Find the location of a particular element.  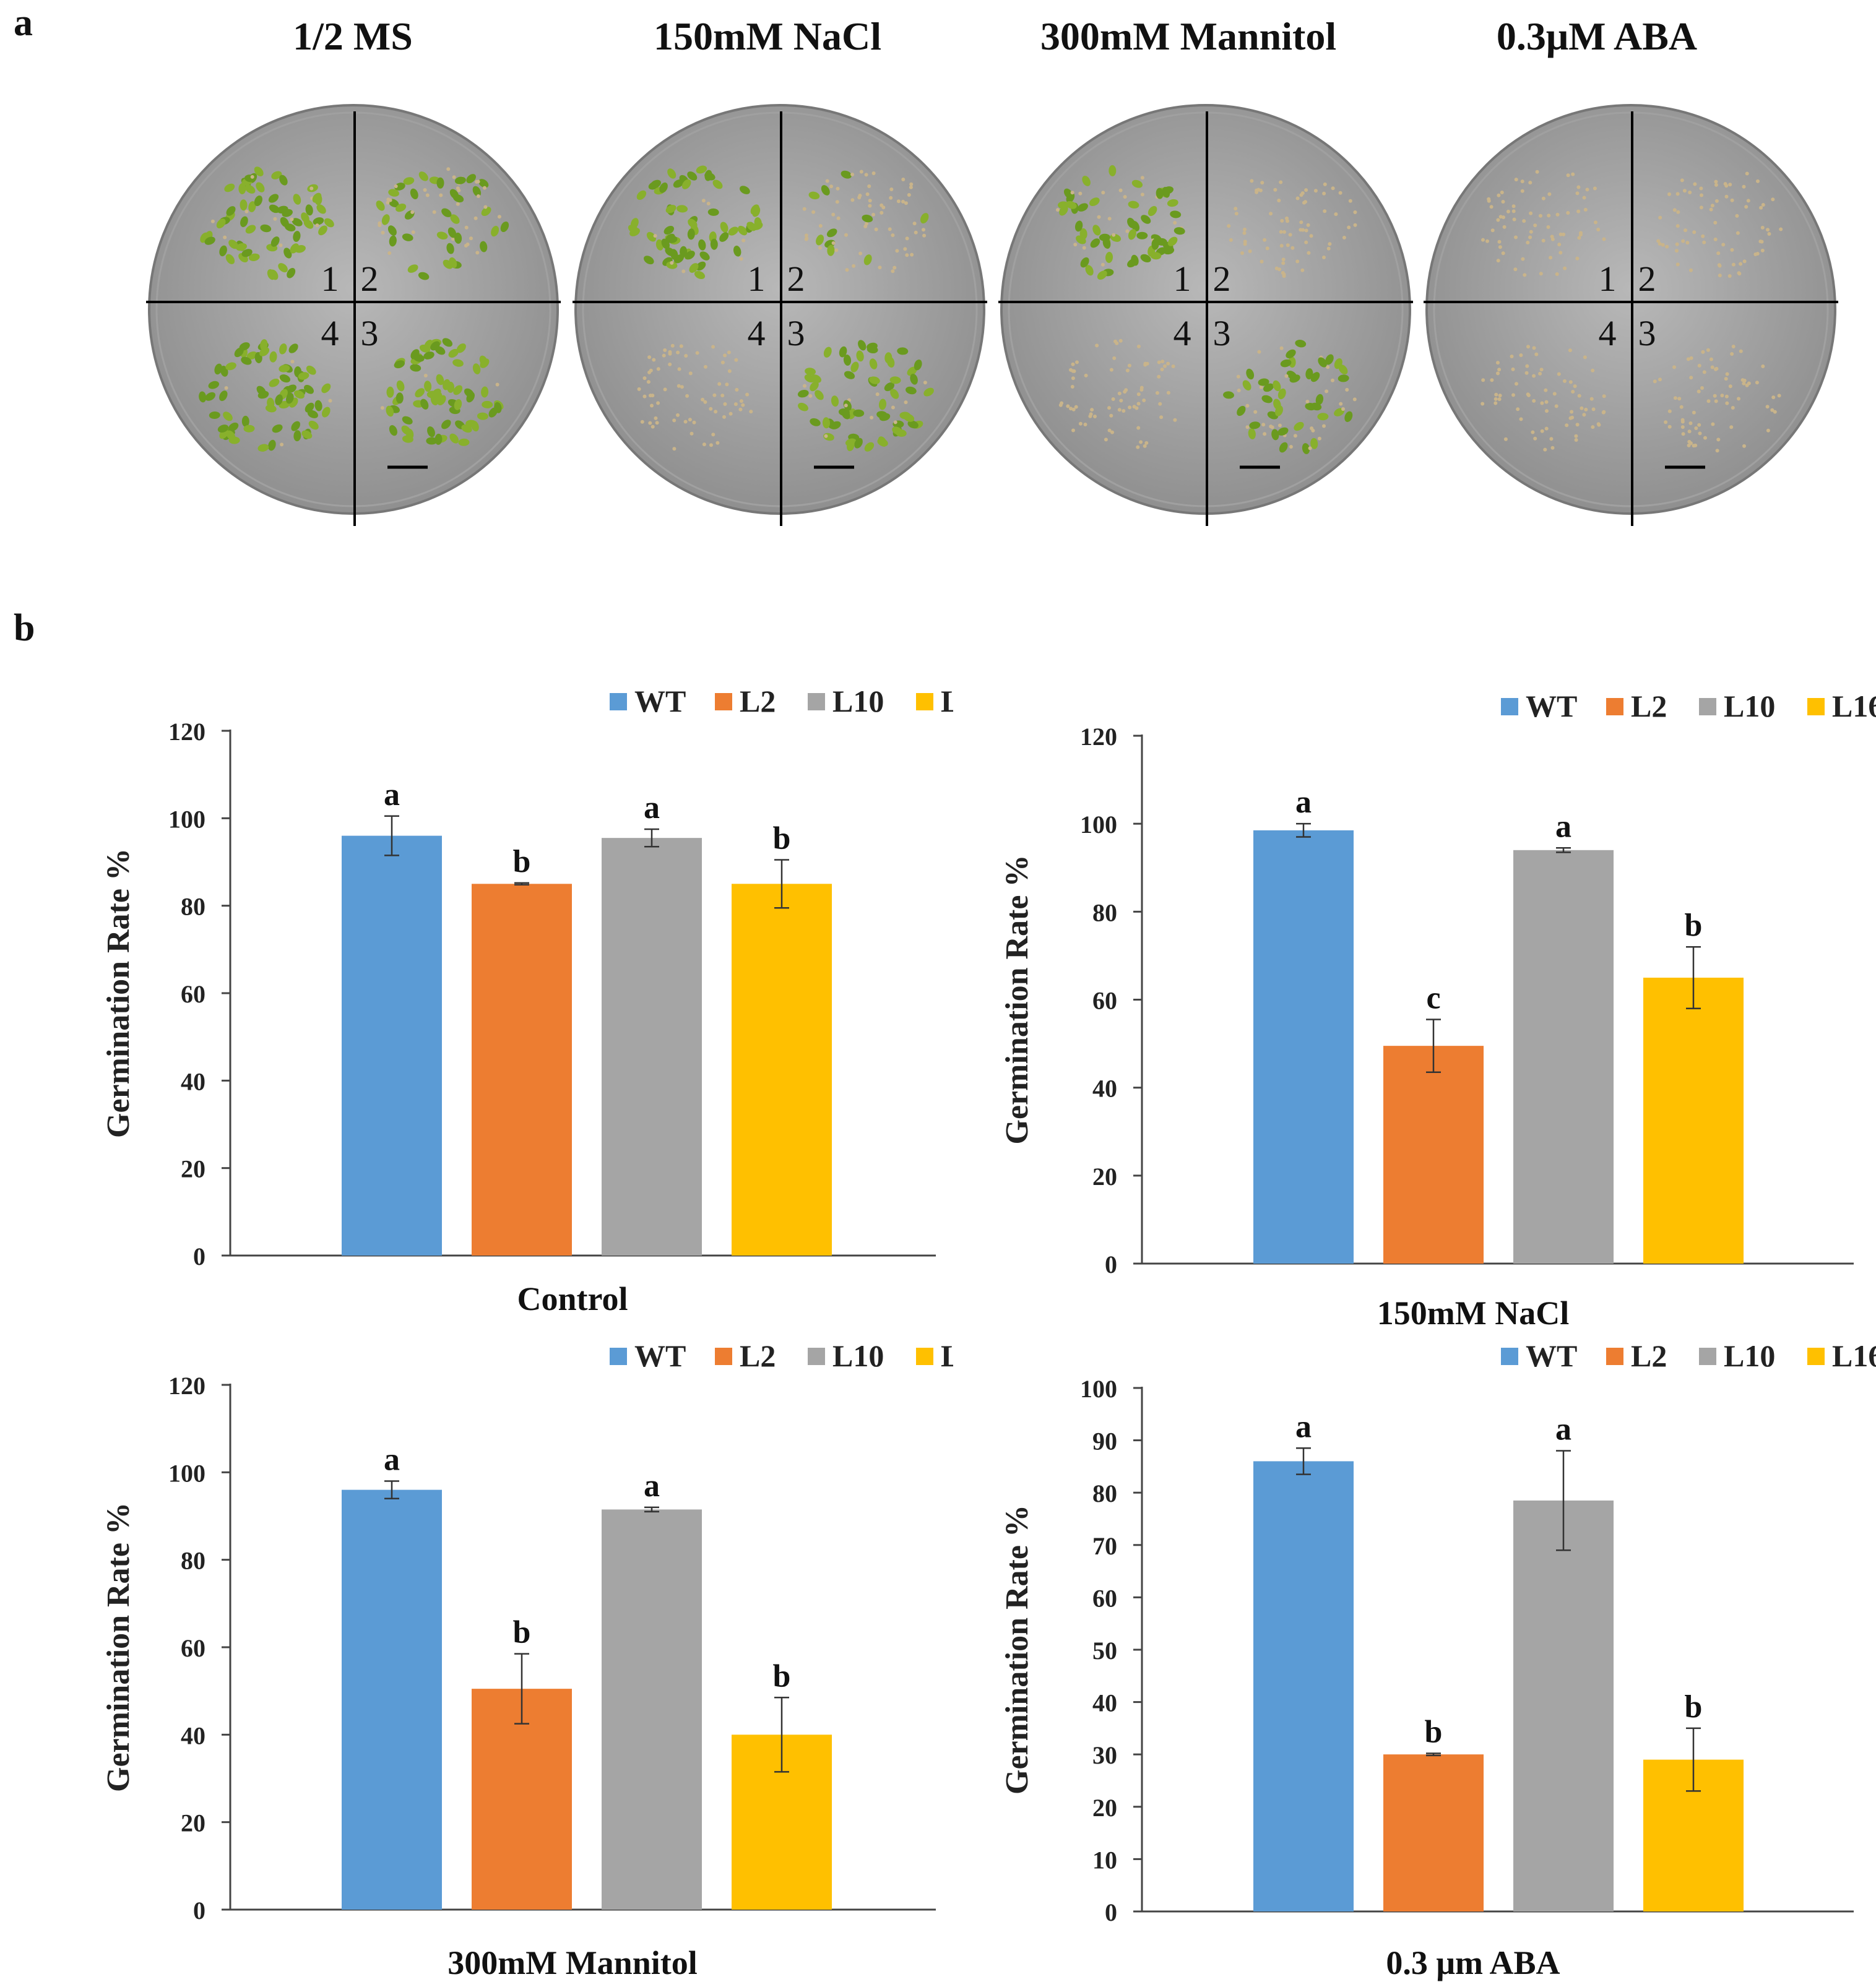

y-tick-label: 0 is located at coordinates (199, 1910).